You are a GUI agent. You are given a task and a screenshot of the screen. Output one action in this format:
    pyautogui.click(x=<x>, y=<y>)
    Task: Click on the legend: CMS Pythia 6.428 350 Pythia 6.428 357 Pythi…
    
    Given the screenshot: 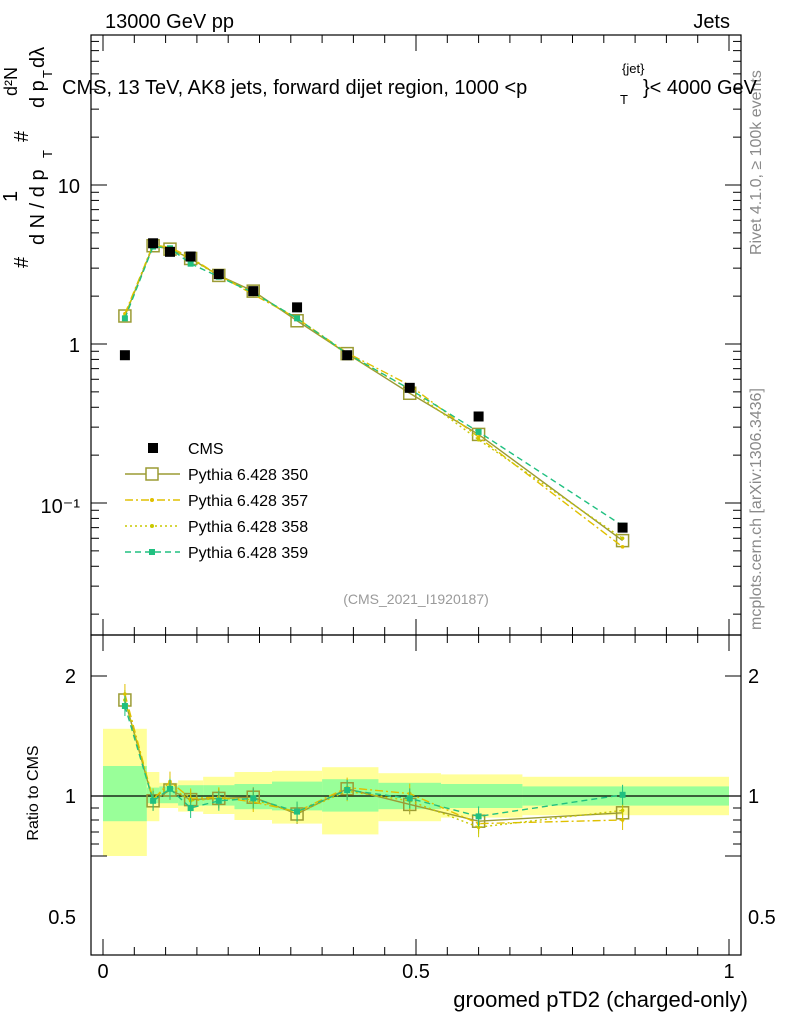 What is the action you would take?
    pyautogui.click(x=216, y=501)
    